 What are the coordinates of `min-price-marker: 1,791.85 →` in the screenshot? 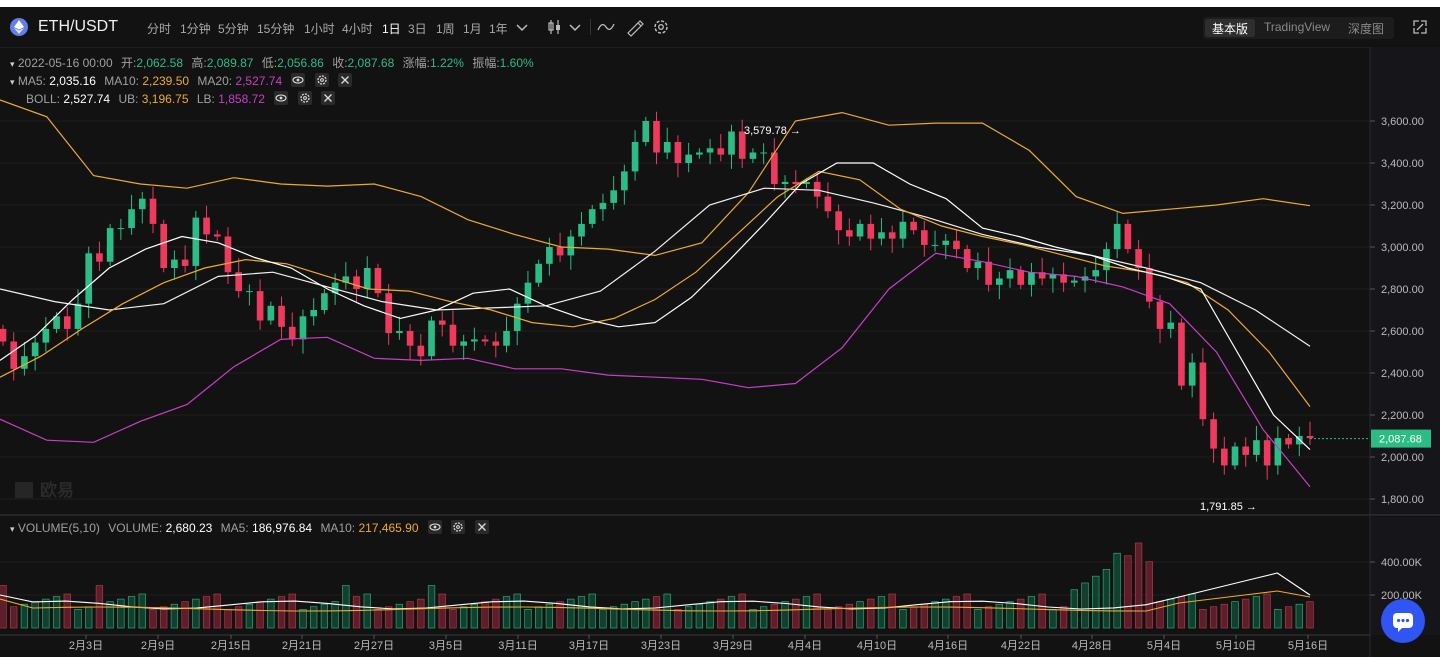 It's located at (1228, 507).